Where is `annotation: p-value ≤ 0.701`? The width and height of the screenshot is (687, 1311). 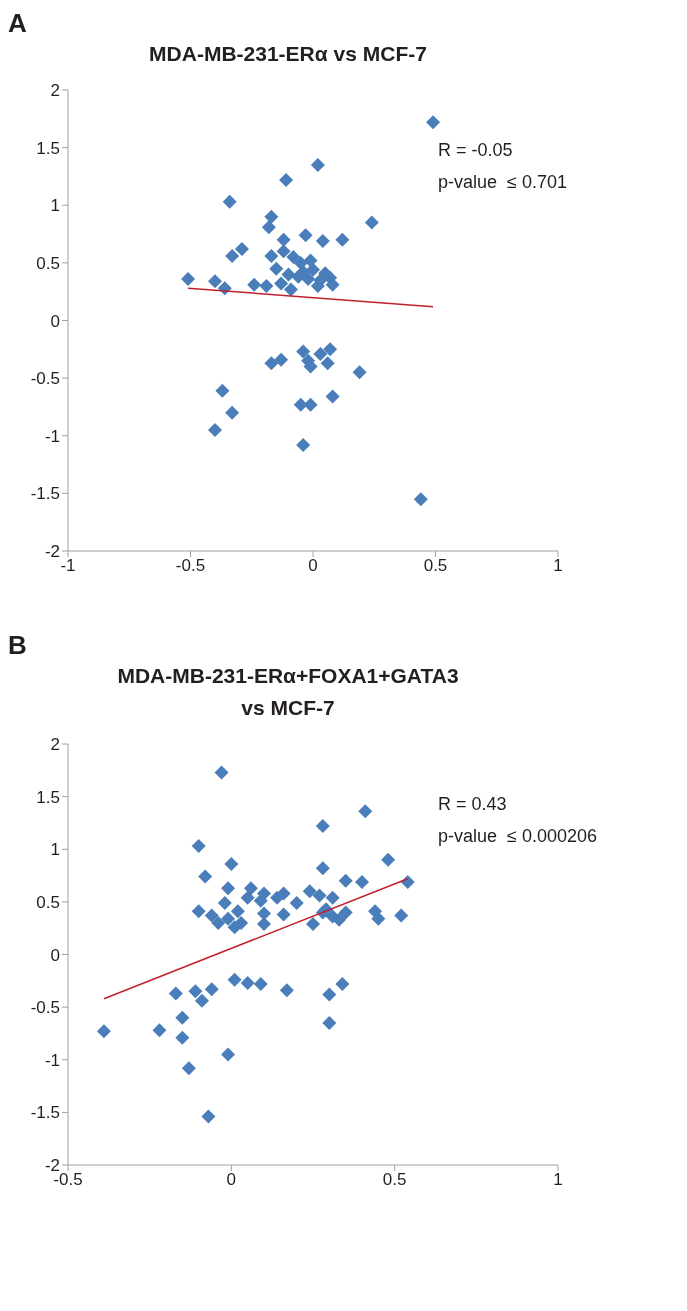
annotation: p-value ≤ 0.701 is located at coordinates (502, 182).